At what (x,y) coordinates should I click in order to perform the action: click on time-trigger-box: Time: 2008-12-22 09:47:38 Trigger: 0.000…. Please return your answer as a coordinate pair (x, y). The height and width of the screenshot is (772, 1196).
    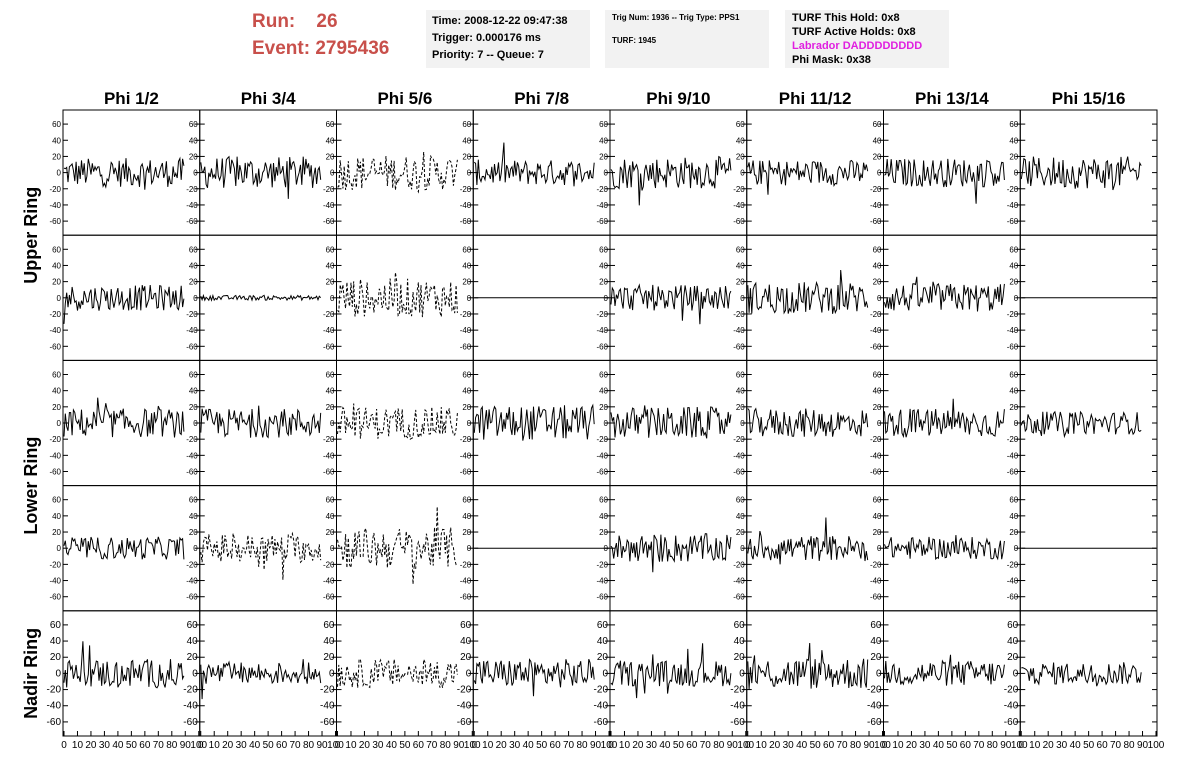
    Looking at the image, I should click on (508, 39).